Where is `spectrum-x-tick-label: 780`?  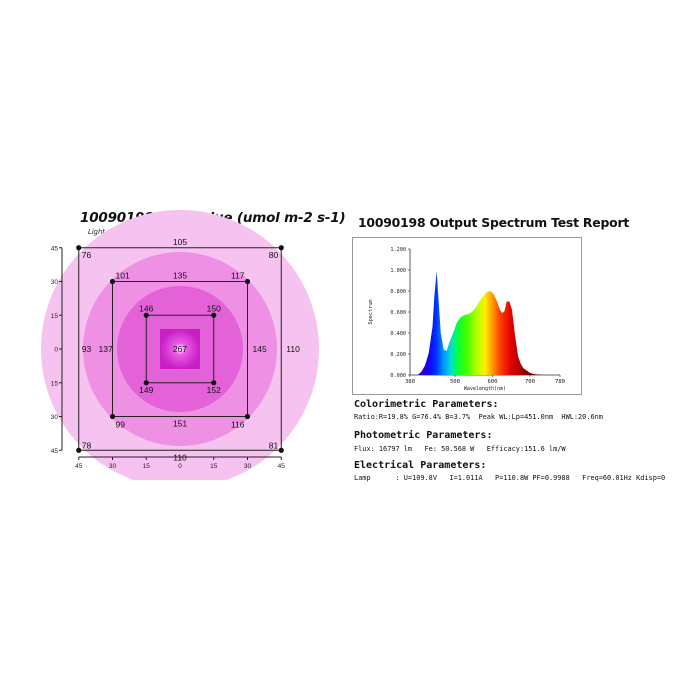 spectrum-x-tick-label: 780 is located at coordinates (560, 382).